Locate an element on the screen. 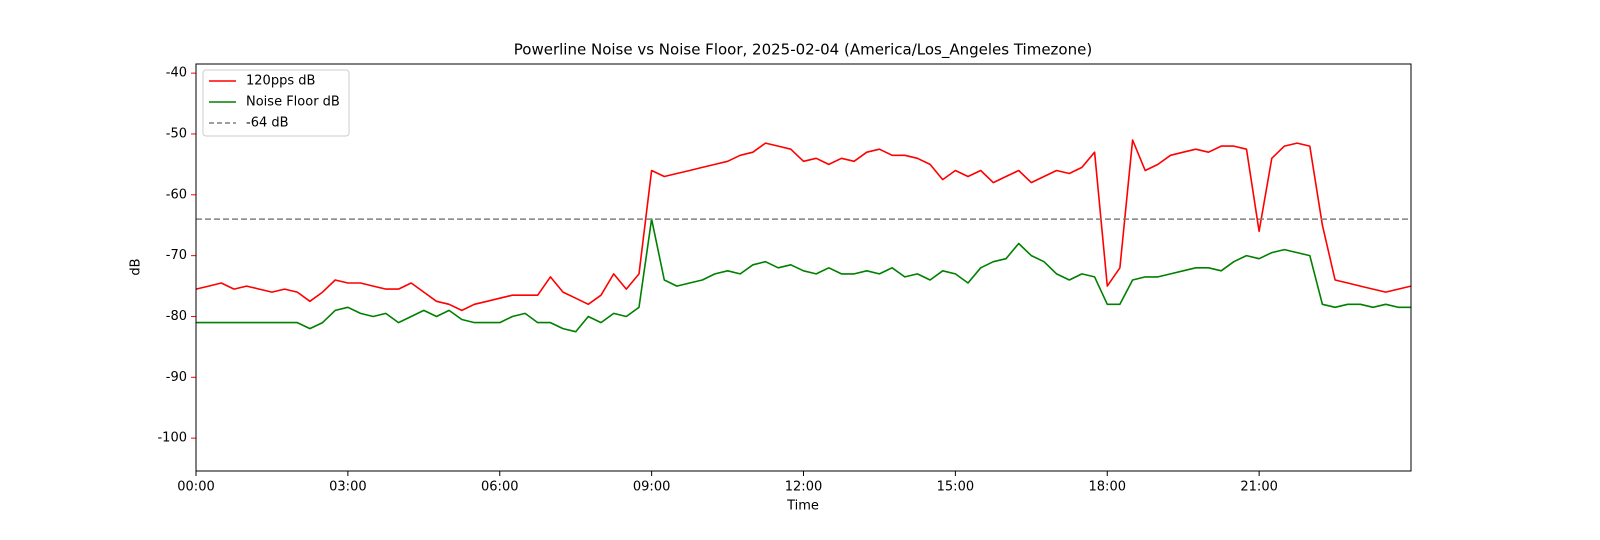  y-tick-label: -80 is located at coordinates (176, 316).